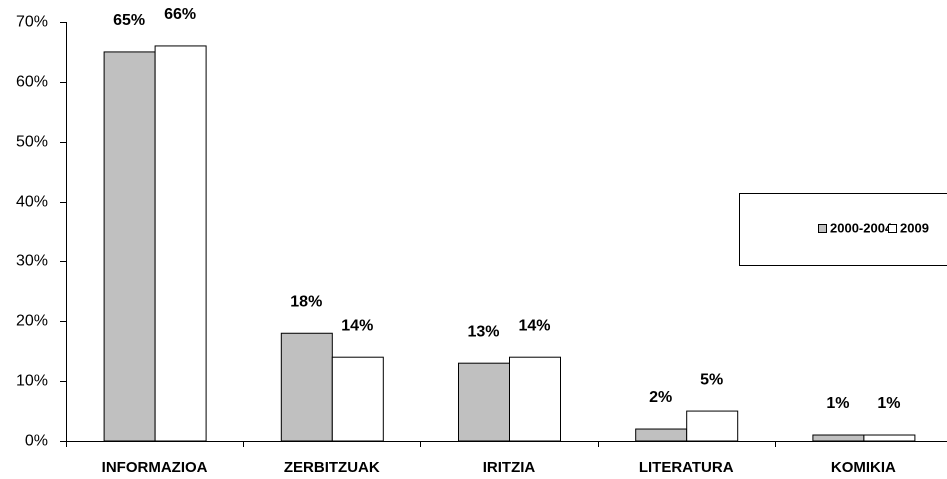  I want to click on y-tick-label: 10%, so click(32, 381).